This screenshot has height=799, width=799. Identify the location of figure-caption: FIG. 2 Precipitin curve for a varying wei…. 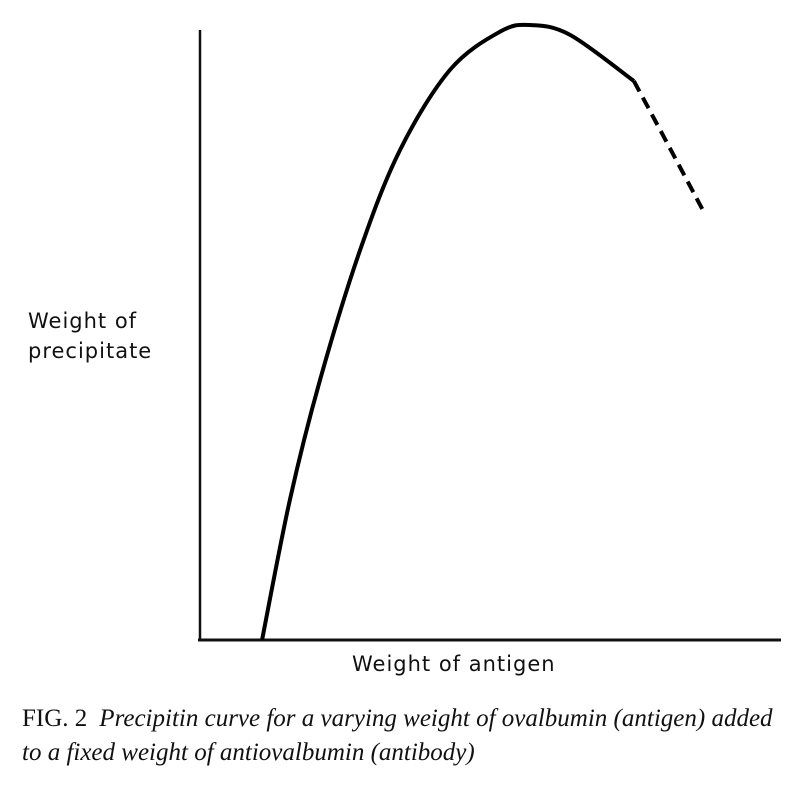
(407, 736).